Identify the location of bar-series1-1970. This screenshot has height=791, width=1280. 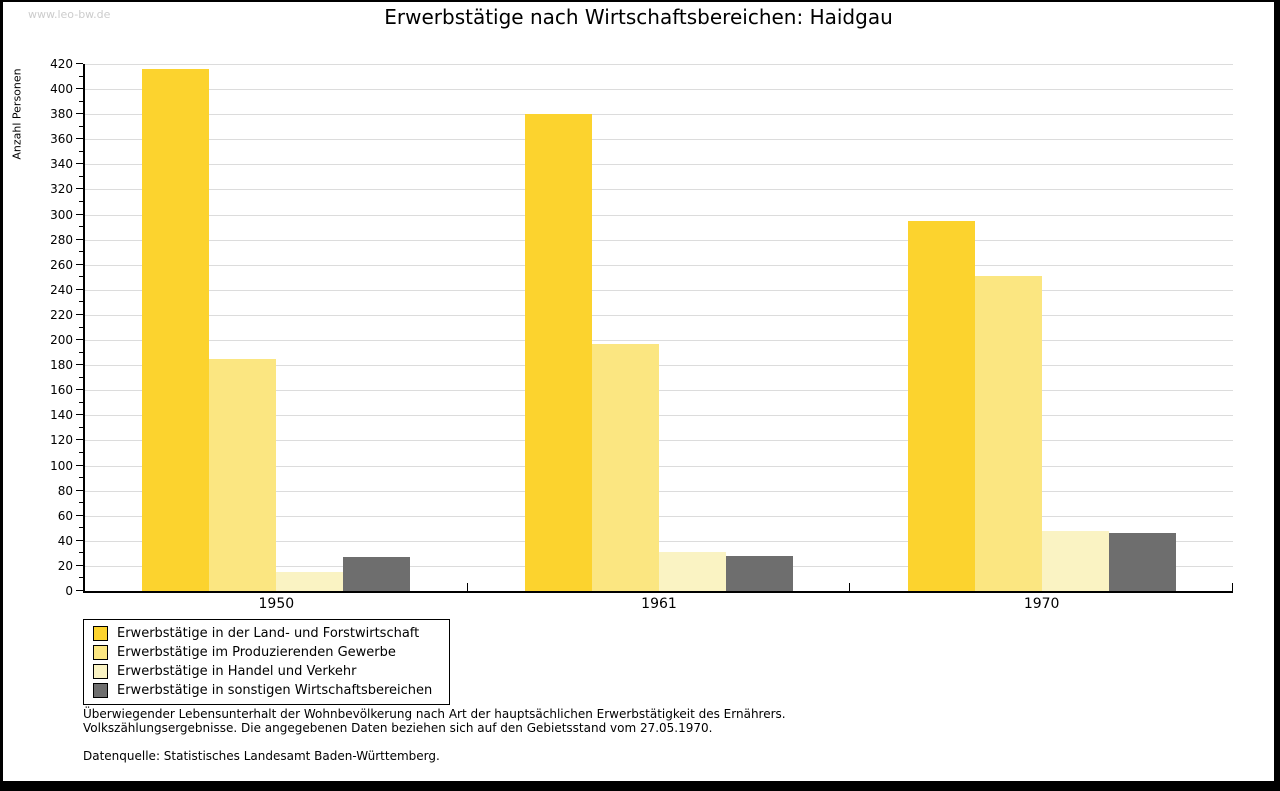
(941, 405).